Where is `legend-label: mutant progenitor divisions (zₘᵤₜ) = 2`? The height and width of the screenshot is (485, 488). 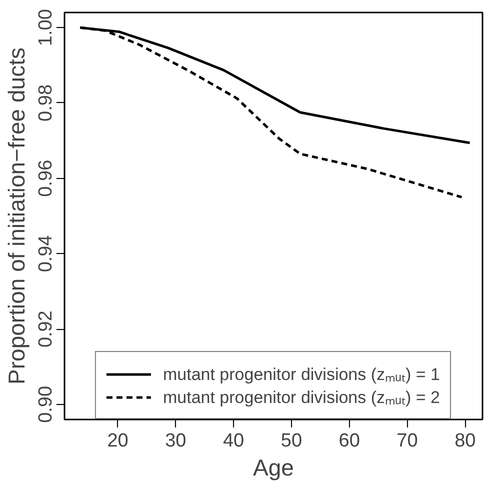
legend-label: mutant progenitor divisions (zₘᵤₜ) = 2 is located at coordinates (301, 397).